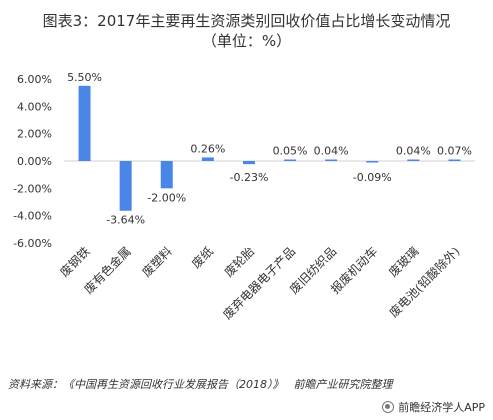 The image size is (493, 420). What do you see at coordinates (202, 258) in the screenshot?
I see `category-label: 废纸` at bounding box center [202, 258].